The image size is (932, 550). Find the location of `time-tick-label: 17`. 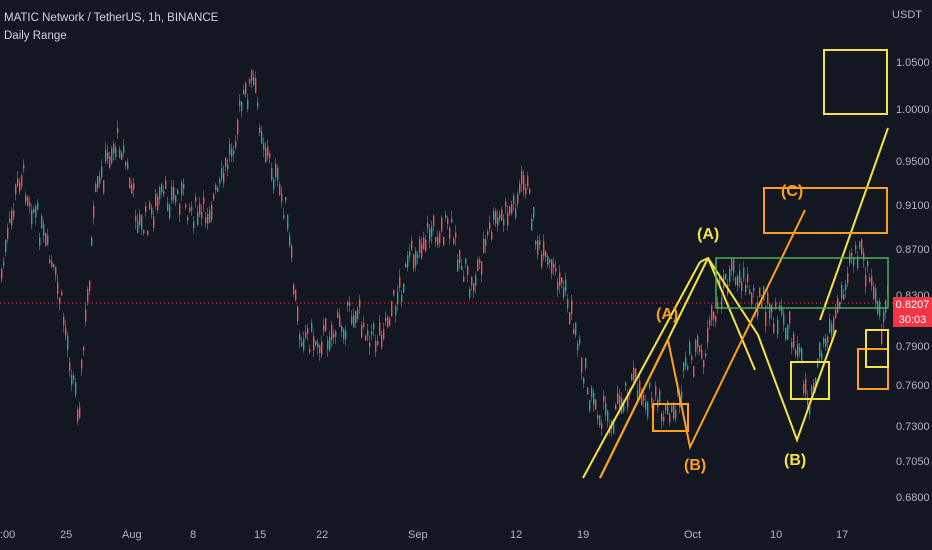

time-tick-label: 17 is located at coordinates (842, 535).